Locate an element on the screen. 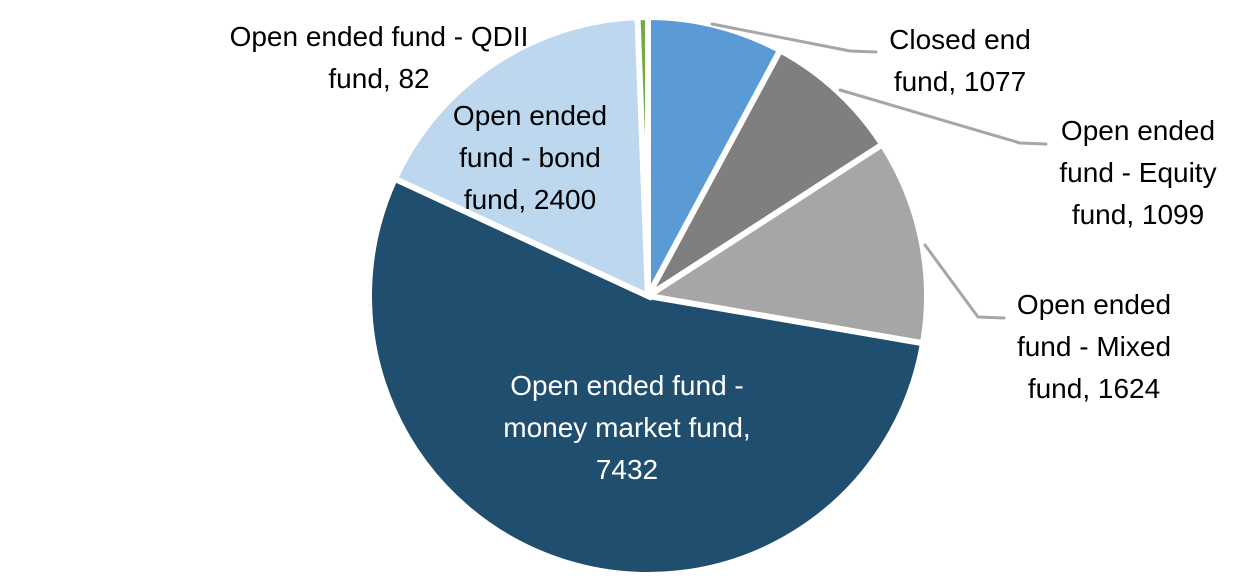 The width and height of the screenshot is (1250, 584). slice-label-mixed-fund: Open ended fund - Mixed fund, 1624 is located at coordinates (1094, 346).